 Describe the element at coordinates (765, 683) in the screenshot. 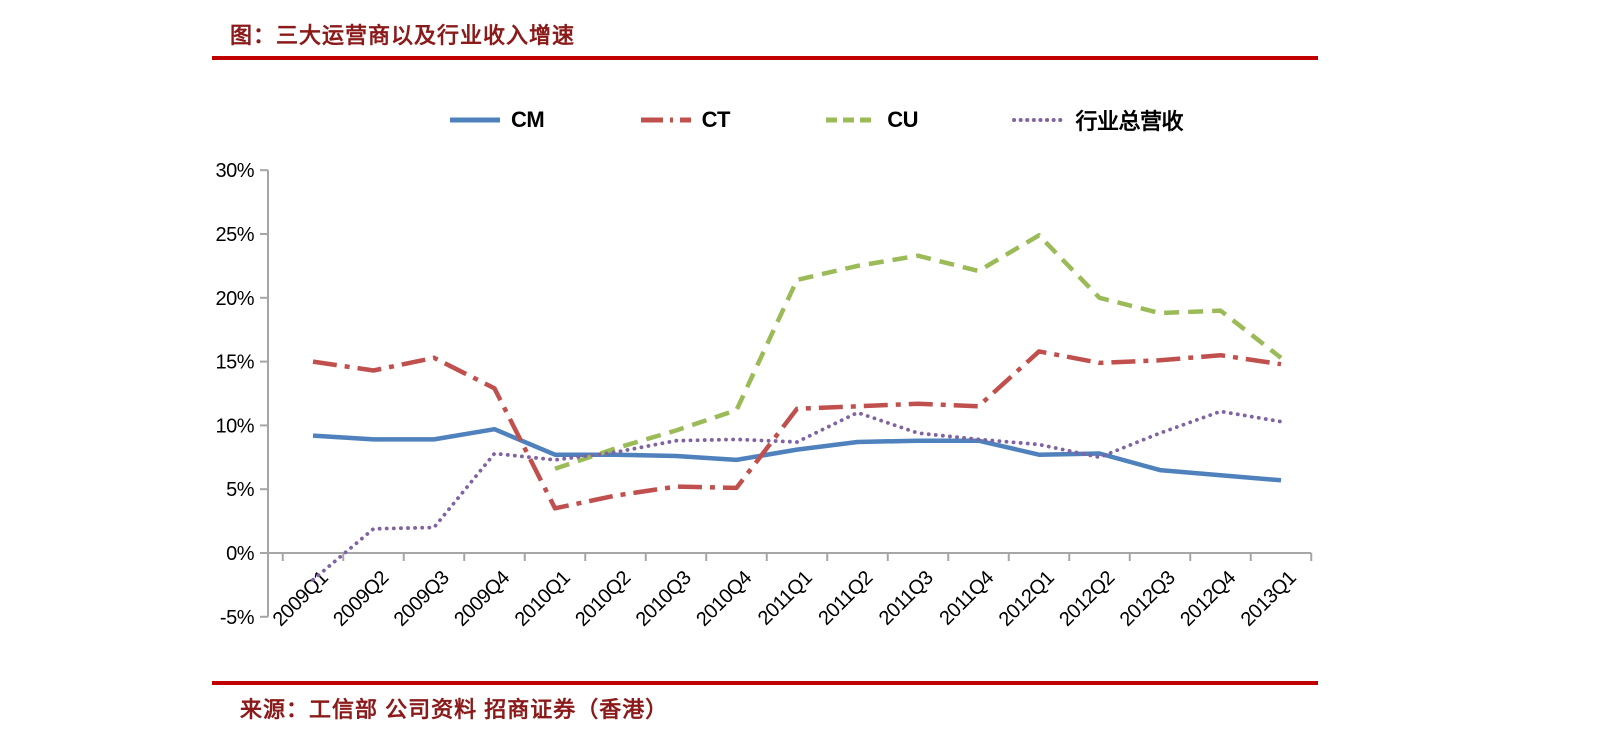

I see `footer-divider-rule` at that location.